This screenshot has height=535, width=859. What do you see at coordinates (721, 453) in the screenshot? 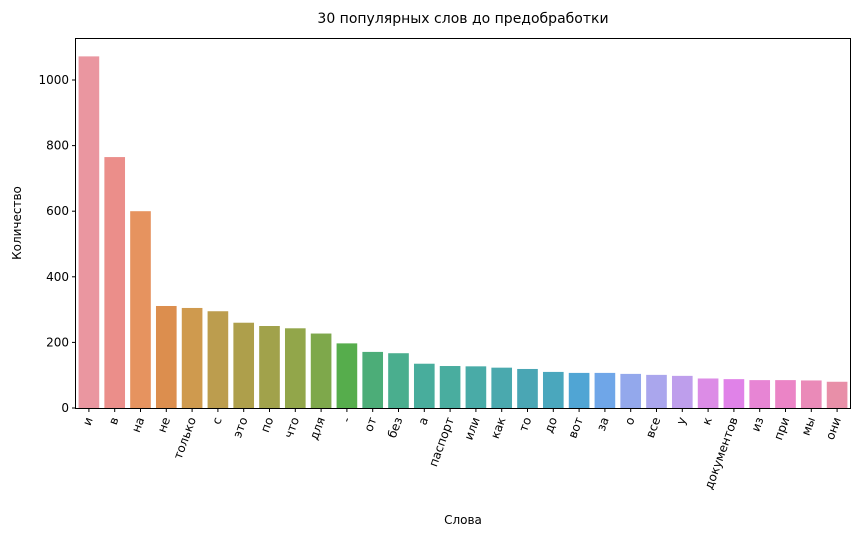
I see `x-tick-label: документов` at bounding box center [721, 453].